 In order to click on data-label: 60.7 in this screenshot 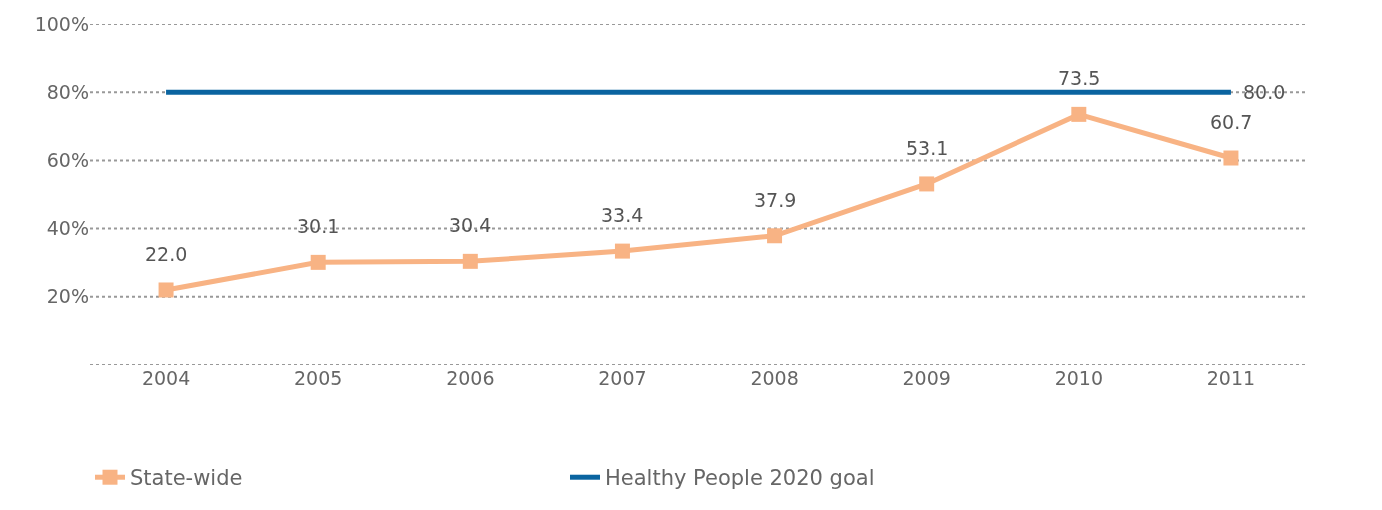, I will do `click(1231, 122)`.